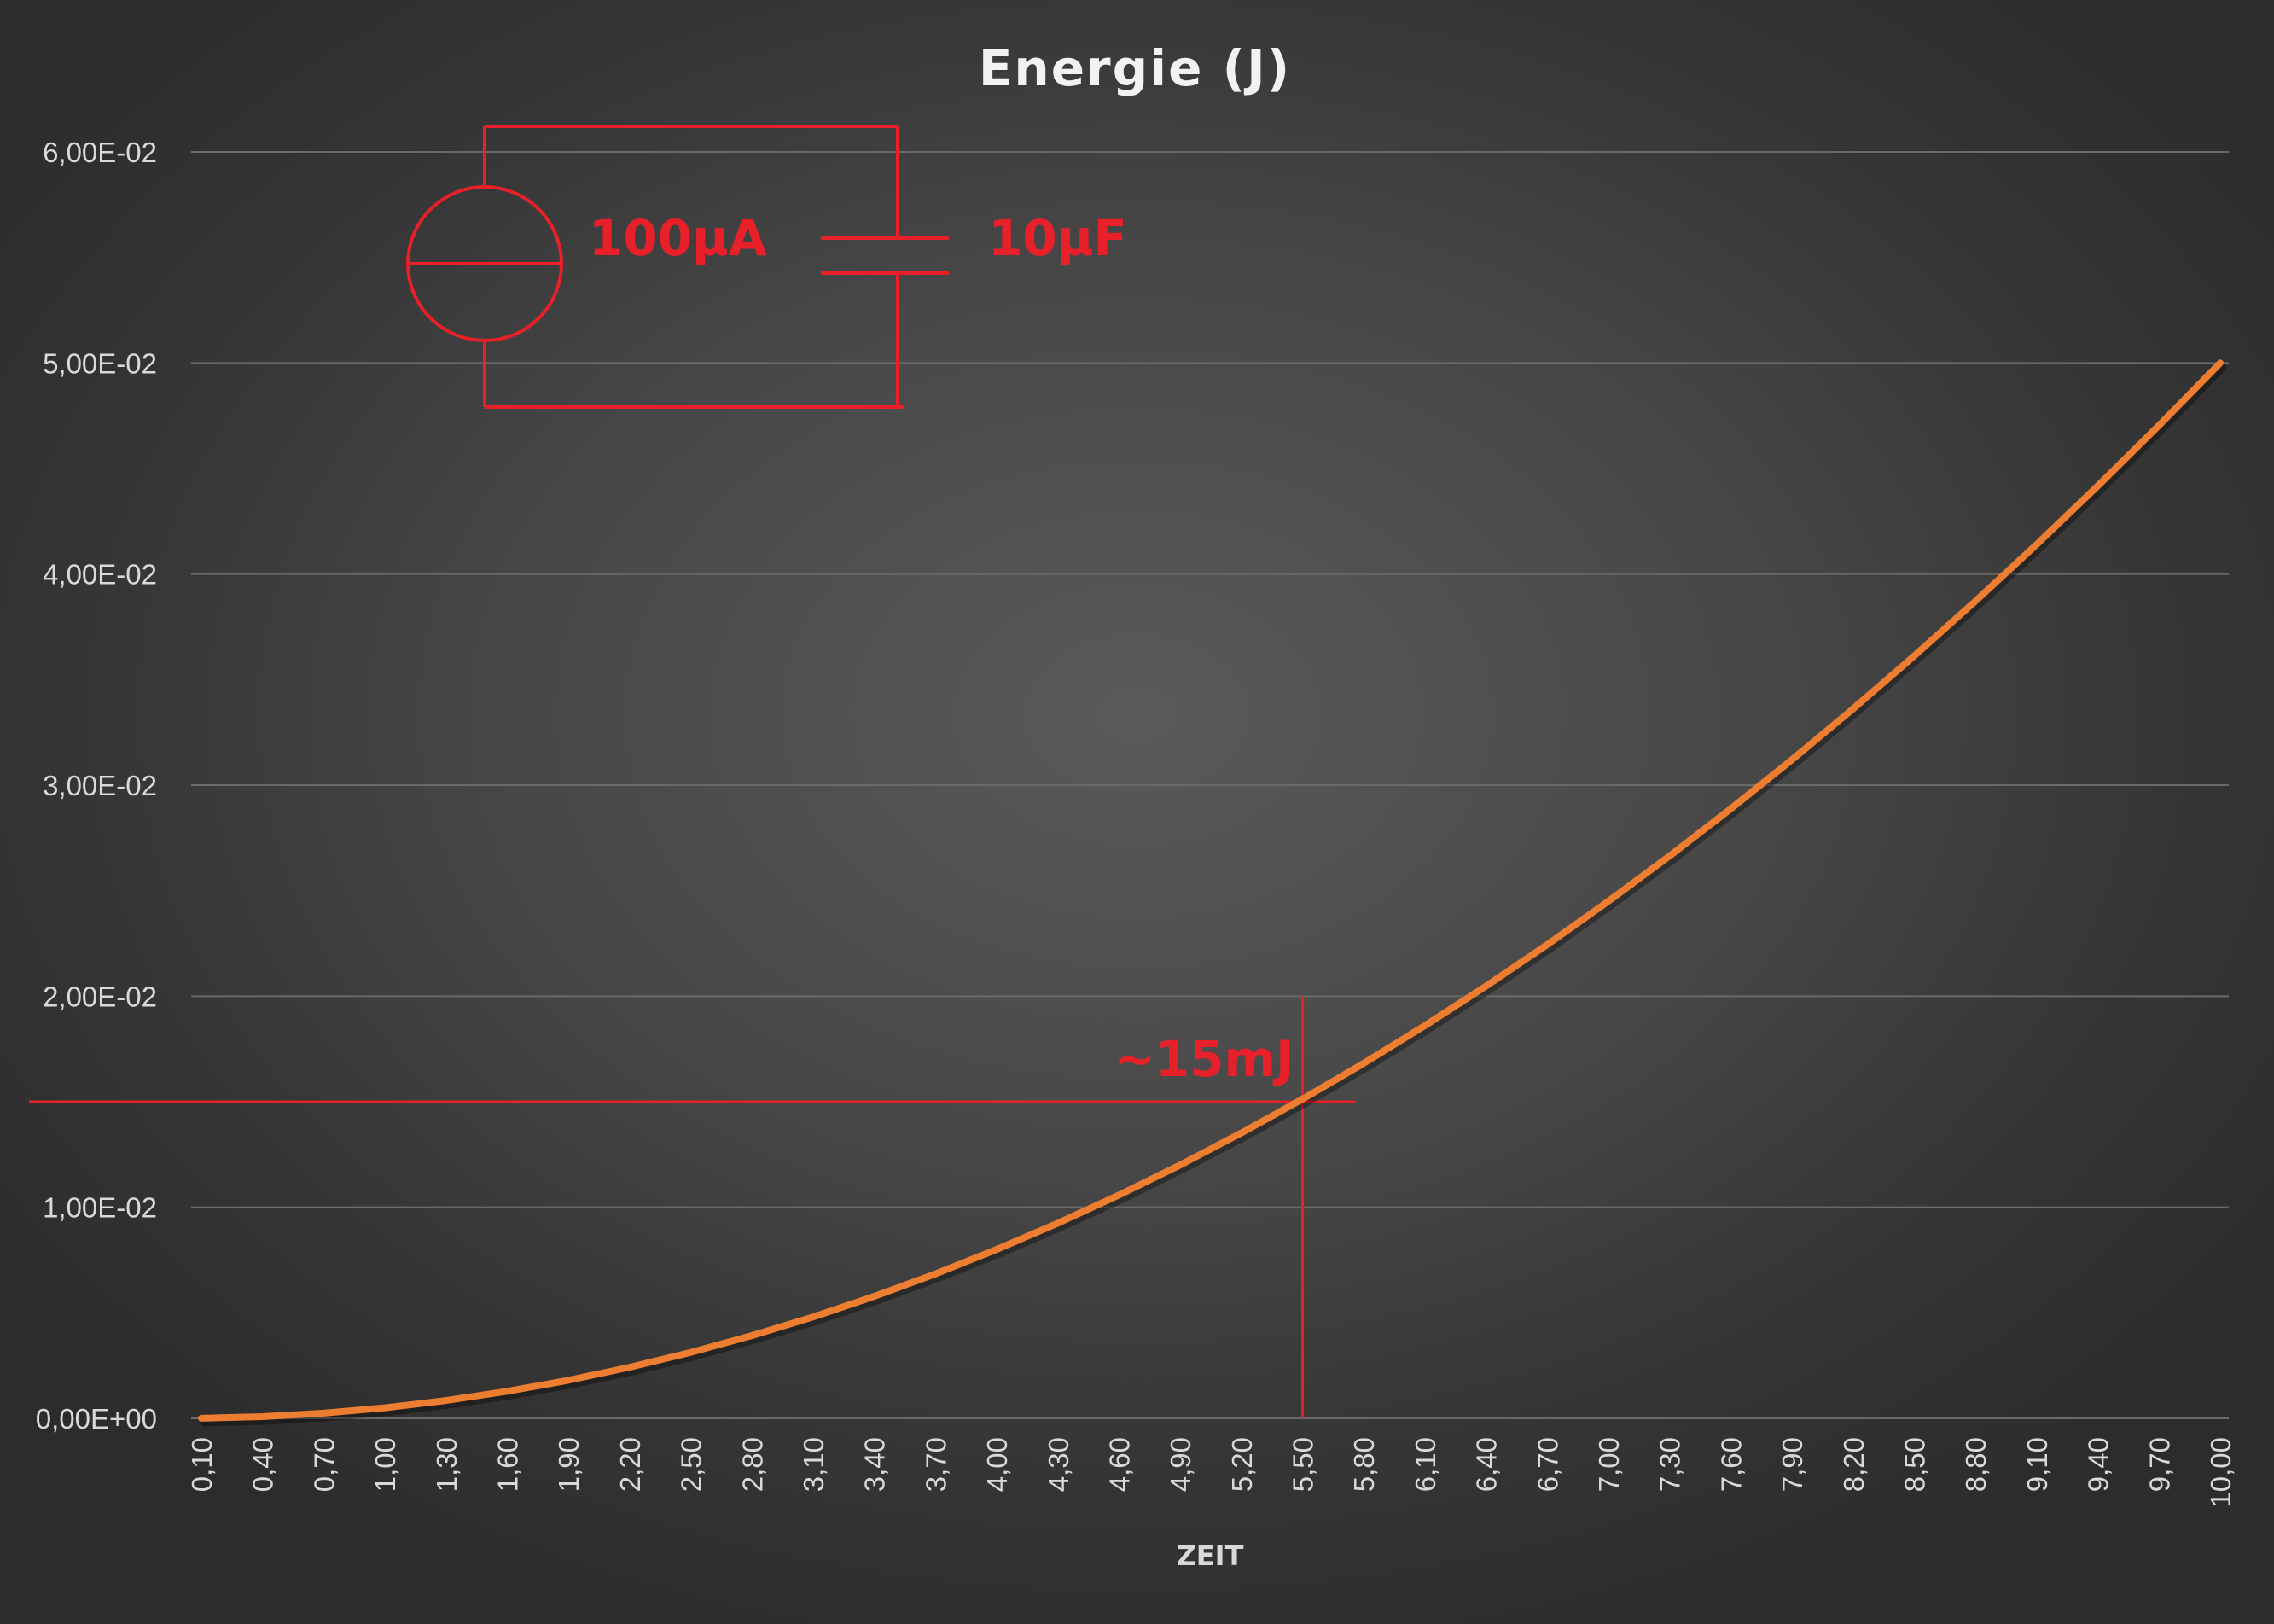 The image size is (2274, 1624). I want to click on y-tick-label: 3,00E-02, so click(100, 786).